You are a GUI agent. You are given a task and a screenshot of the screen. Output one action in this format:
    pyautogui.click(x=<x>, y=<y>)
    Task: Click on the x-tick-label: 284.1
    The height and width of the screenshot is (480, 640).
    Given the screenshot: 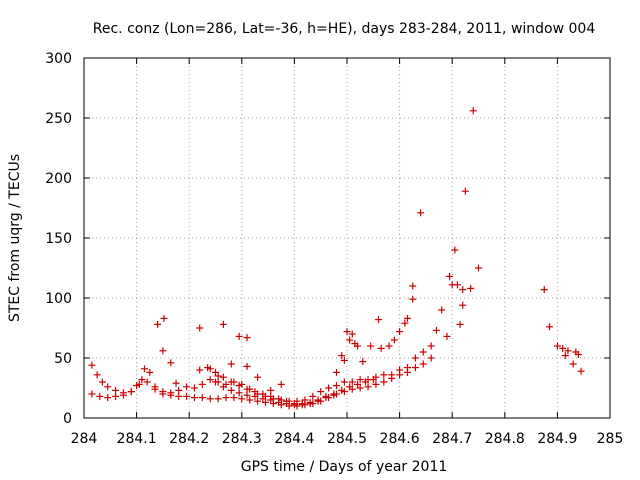 What is the action you would take?
    pyautogui.click(x=137, y=439)
    